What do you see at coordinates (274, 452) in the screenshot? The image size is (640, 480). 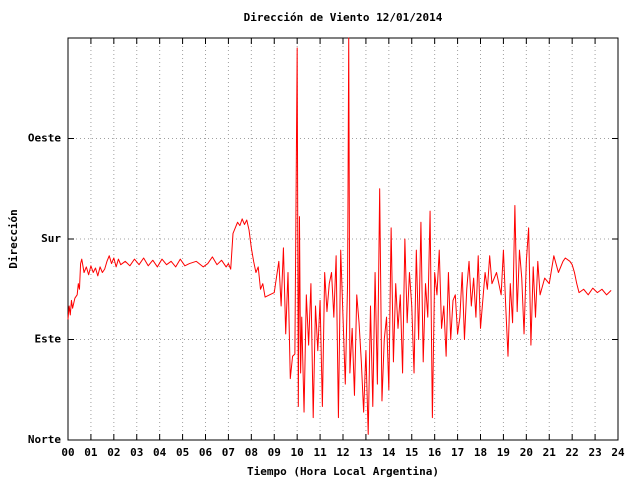 I see `x-tick-label: 09` at bounding box center [274, 452].